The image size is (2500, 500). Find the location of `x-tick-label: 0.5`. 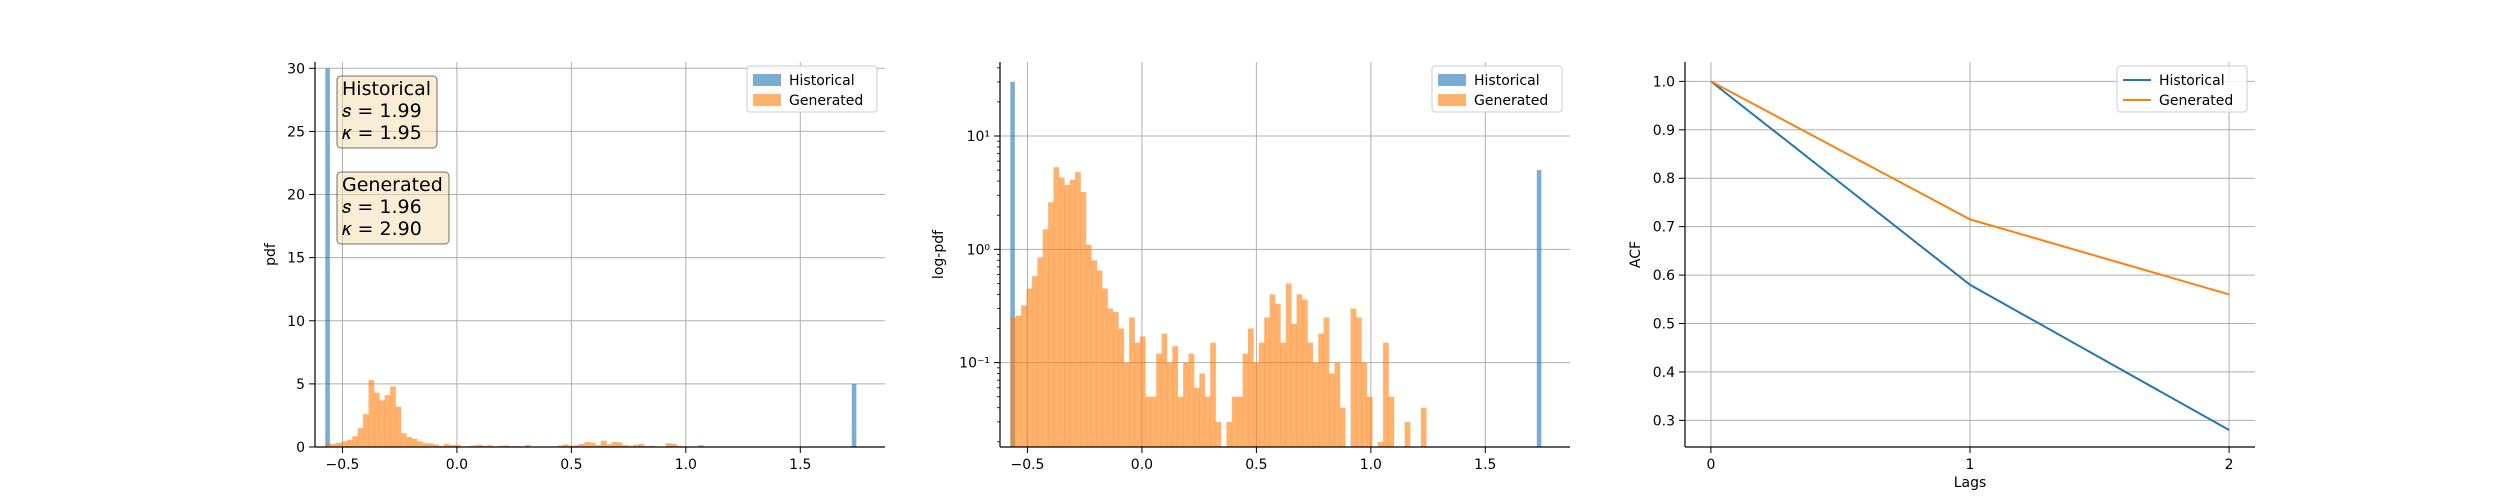

x-tick-label: 0.5 is located at coordinates (1256, 465).